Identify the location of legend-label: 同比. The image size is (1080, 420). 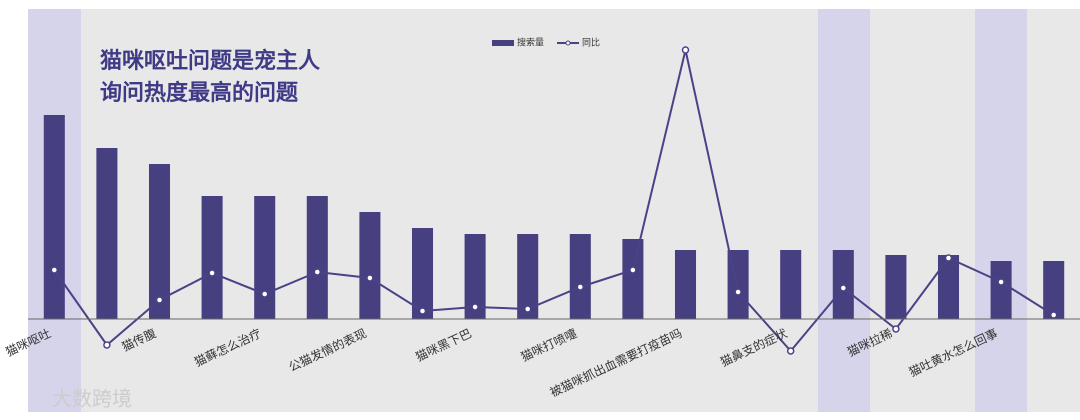
(591, 43).